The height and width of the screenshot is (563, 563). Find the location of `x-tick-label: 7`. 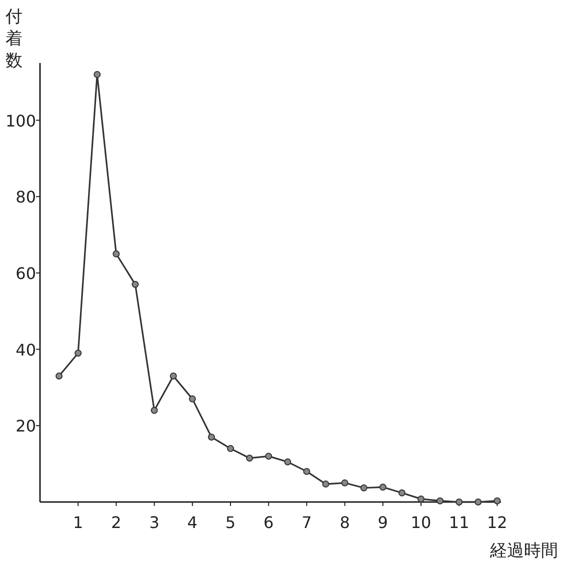

x-tick-label: 7 is located at coordinates (307, 522).